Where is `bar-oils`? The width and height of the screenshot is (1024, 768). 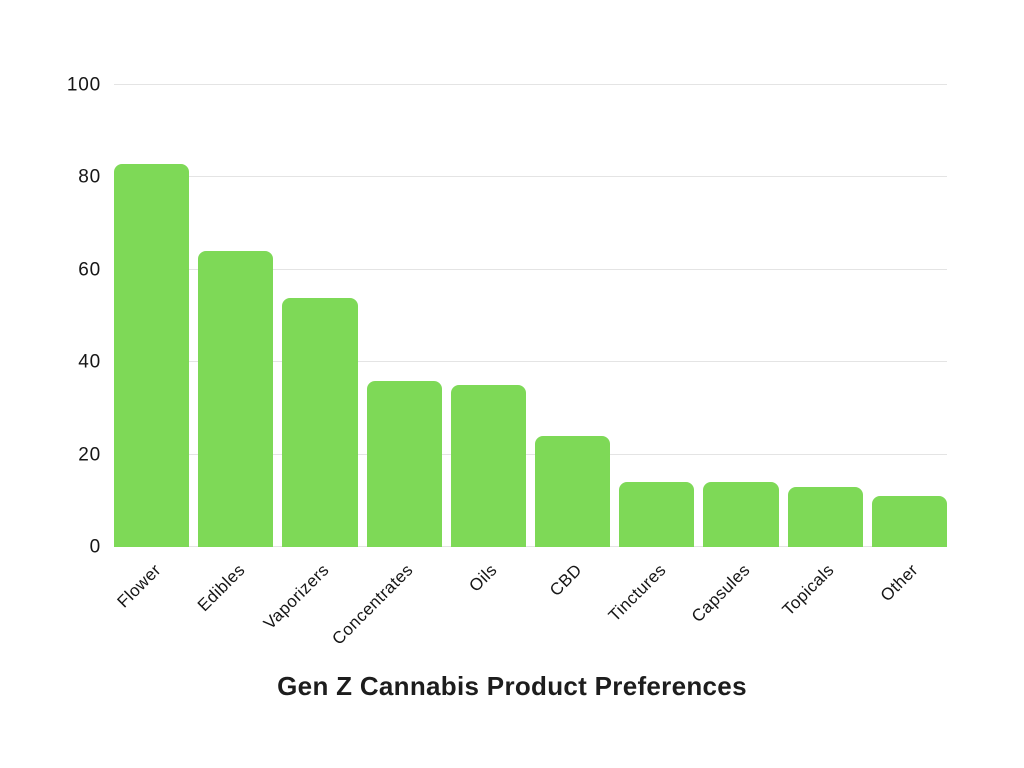 bar-oils is located at coordinates (488, 466).